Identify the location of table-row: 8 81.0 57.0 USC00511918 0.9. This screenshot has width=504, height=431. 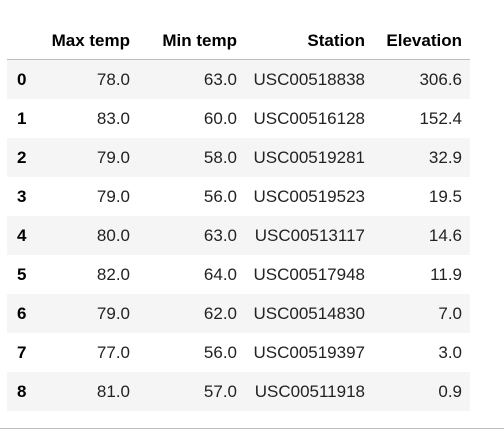
(238, 391).